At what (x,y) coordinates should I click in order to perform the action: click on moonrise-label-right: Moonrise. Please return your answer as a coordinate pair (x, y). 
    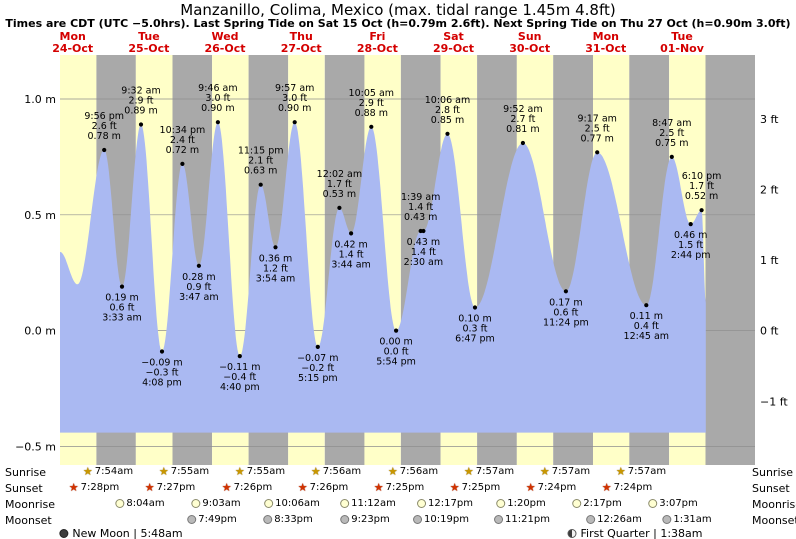
    Looking at the image, I should click on (774, 504).